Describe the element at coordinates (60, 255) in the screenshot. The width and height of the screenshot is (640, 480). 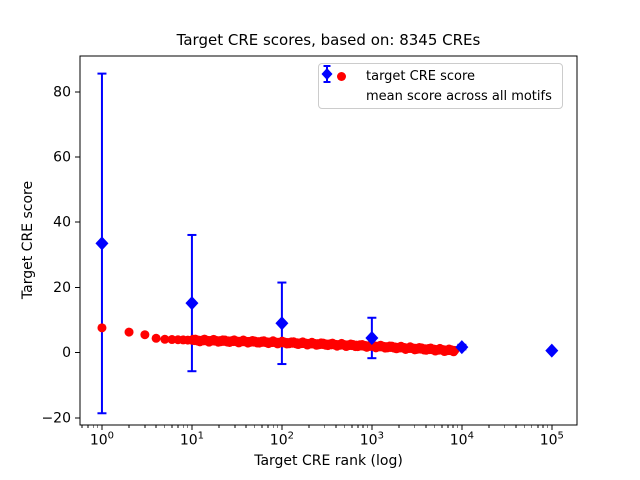
I see `y-axis-ticks: −20 0 20 40 60 80` at that location.